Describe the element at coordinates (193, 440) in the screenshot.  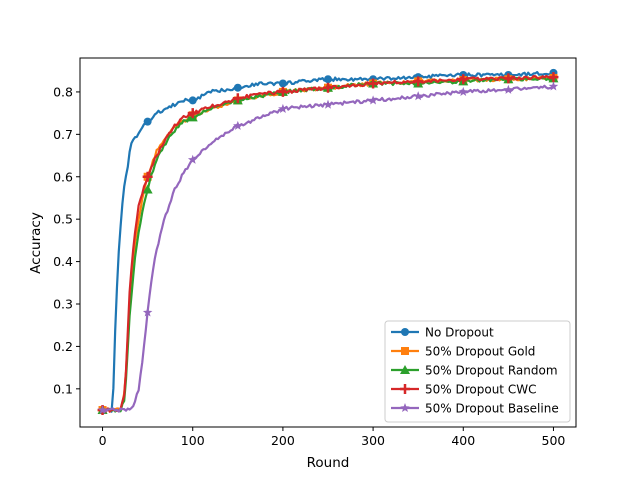
I see `x-tick-label: 100` at that location.